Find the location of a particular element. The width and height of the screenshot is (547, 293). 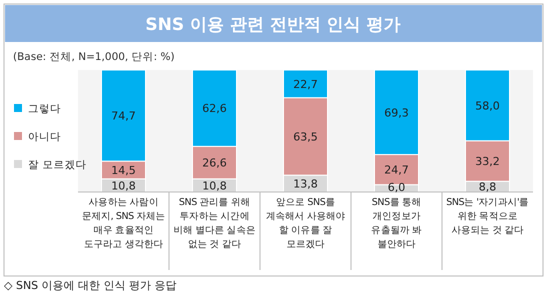

data-label: 13,8 is located at coordinates (305, 184).